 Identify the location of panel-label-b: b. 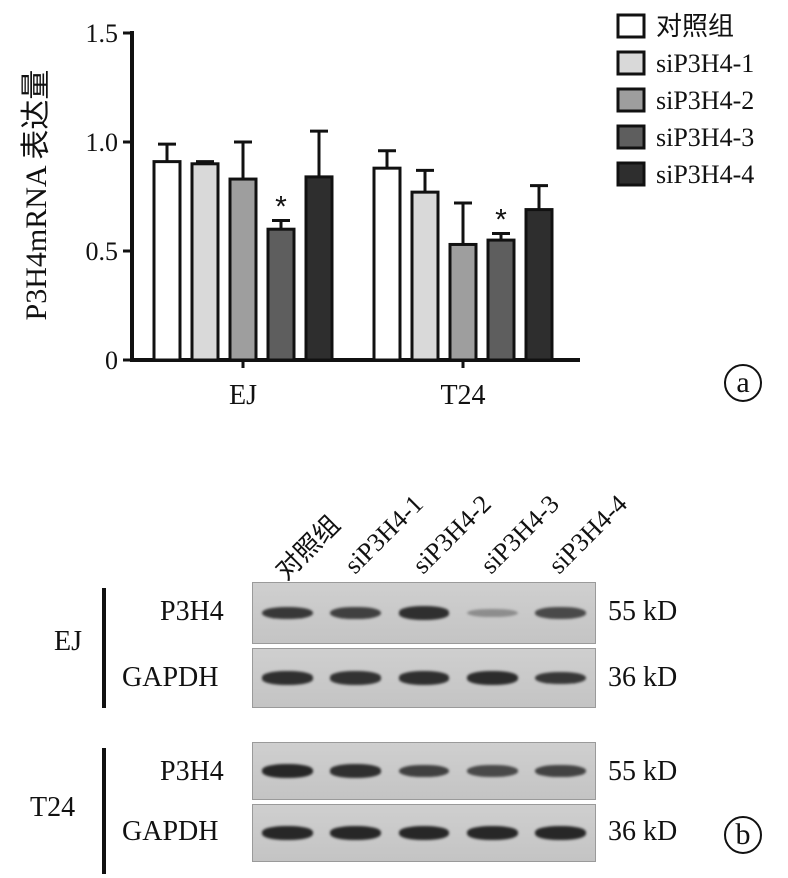
(743, 835).